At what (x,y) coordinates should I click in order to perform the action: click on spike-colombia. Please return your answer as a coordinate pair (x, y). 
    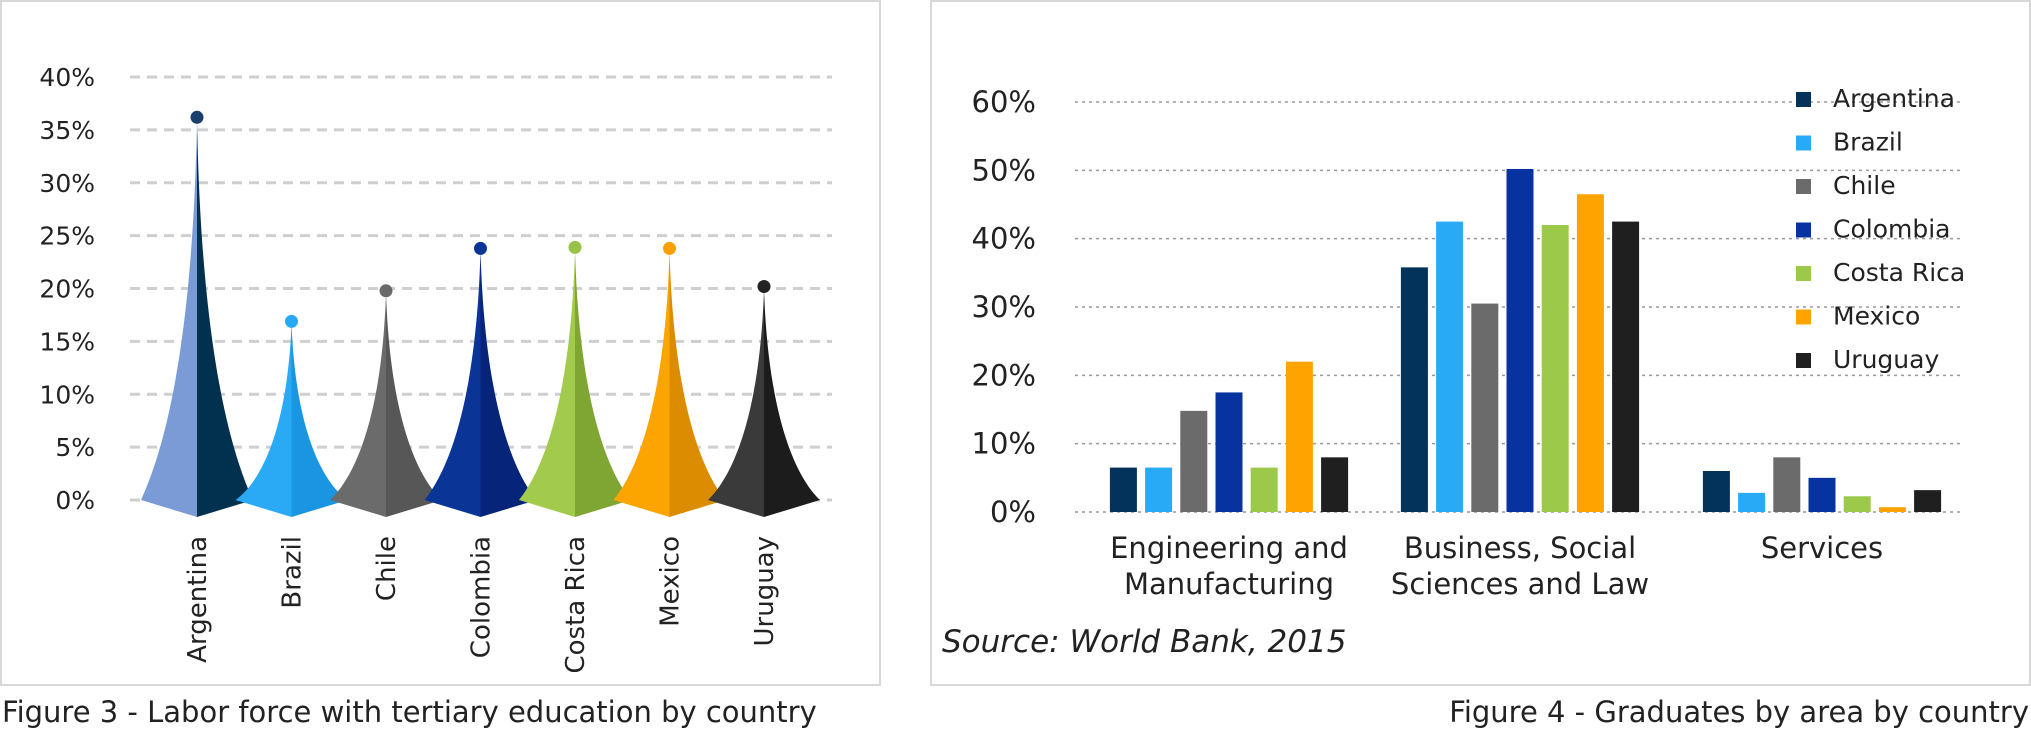
    Looking at the image, I should click on (480, 383).